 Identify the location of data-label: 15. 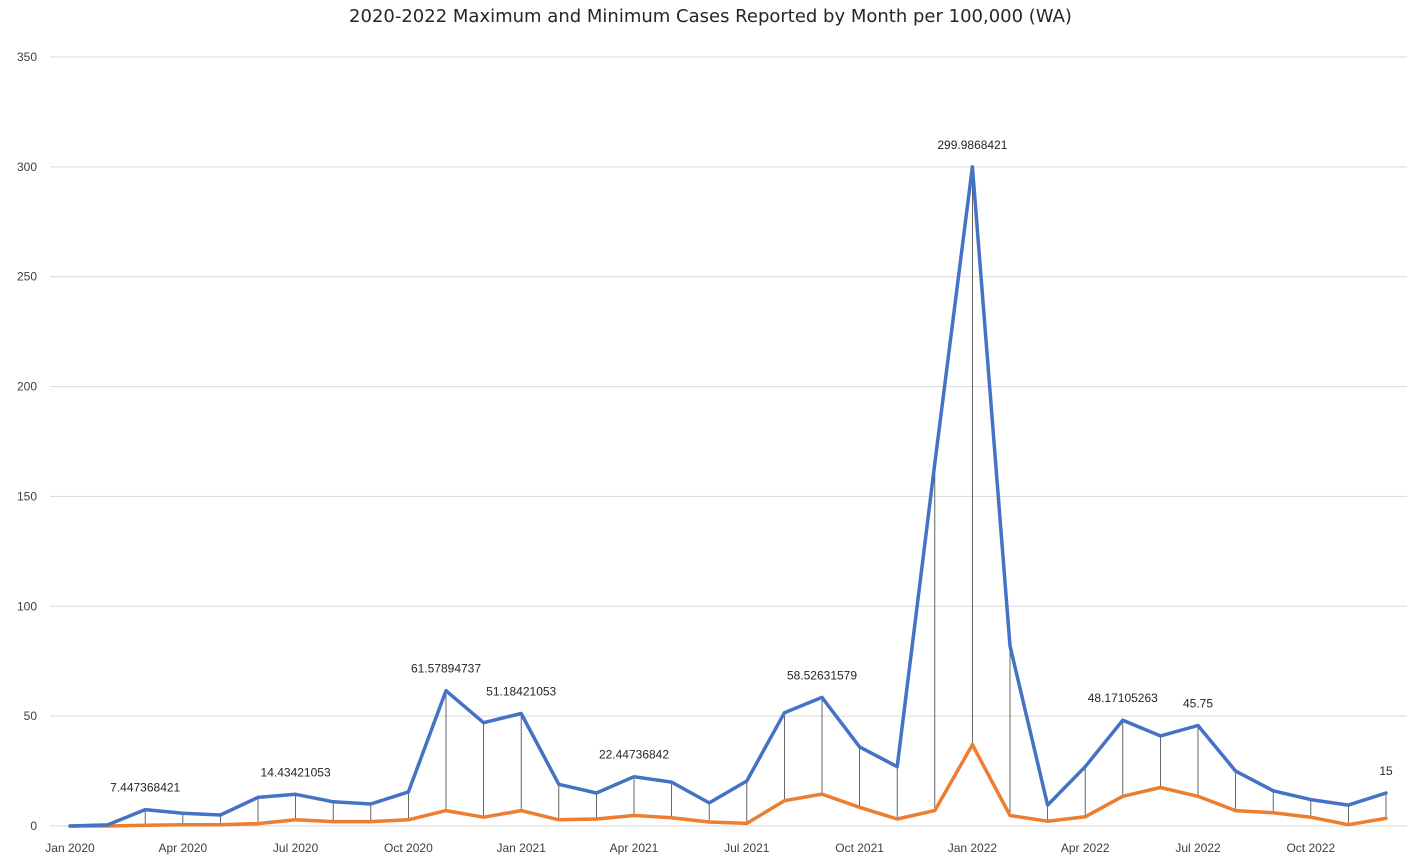
(1386, 771).